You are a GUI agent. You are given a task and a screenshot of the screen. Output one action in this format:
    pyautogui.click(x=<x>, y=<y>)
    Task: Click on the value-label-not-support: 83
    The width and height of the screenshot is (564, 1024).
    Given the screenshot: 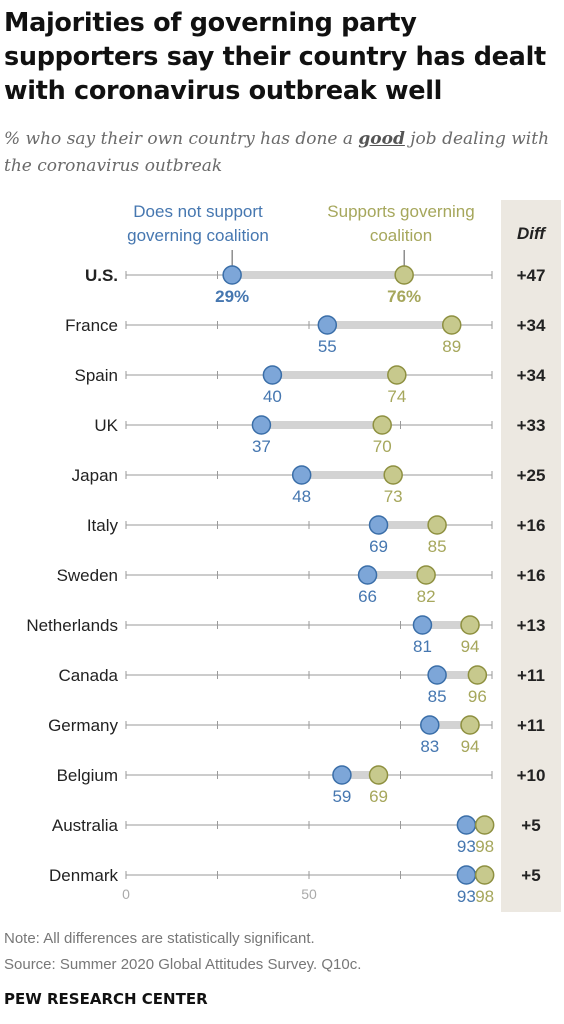 What is the action you would take?
    pyautogui.click(x=429, y=746)
    